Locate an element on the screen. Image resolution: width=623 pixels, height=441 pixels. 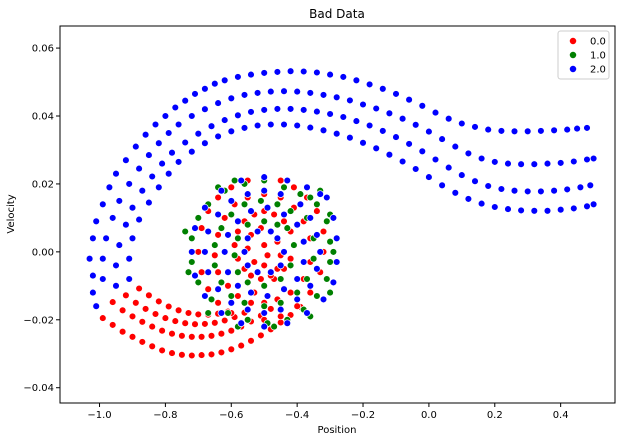
x-tick-label: −1.0 is located at coordinates (99, 415).